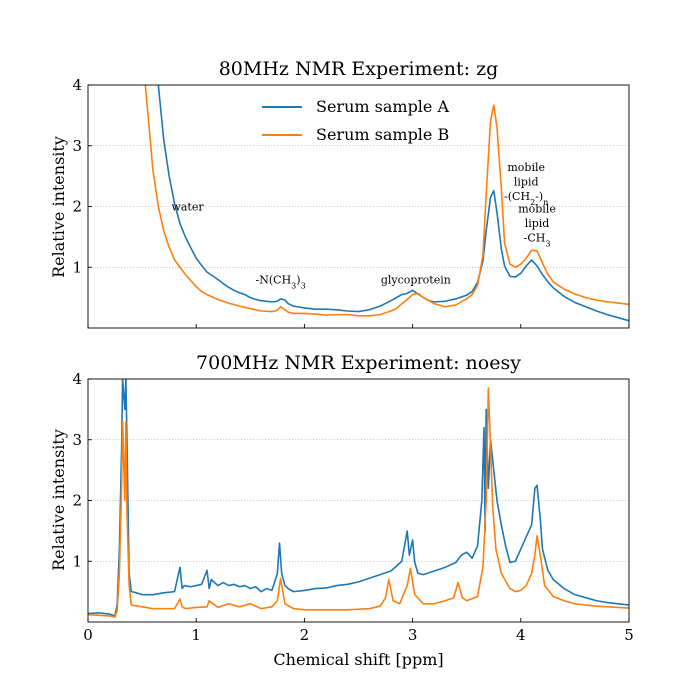  Describe the element at coordinates (77, 146) in the screenshot. I see `top-chart-ytick-label: 3` at that location.